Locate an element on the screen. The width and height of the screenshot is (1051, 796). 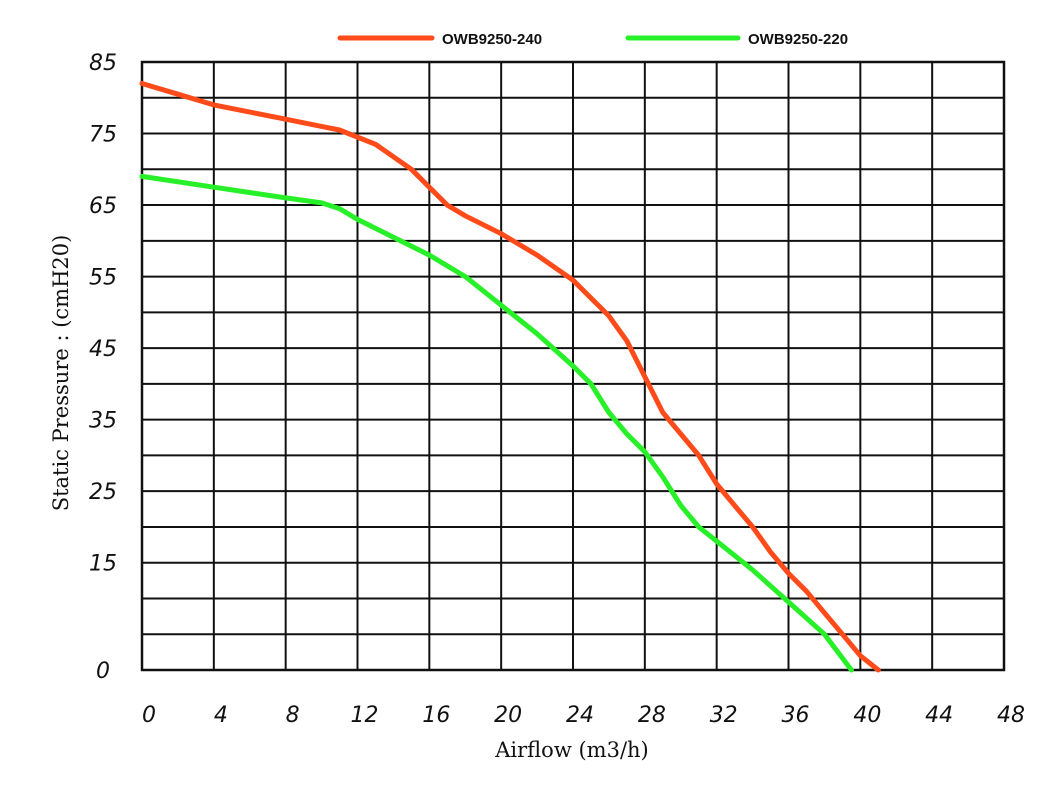
y-tick-label: 35 is located at coordinates (103, 421).